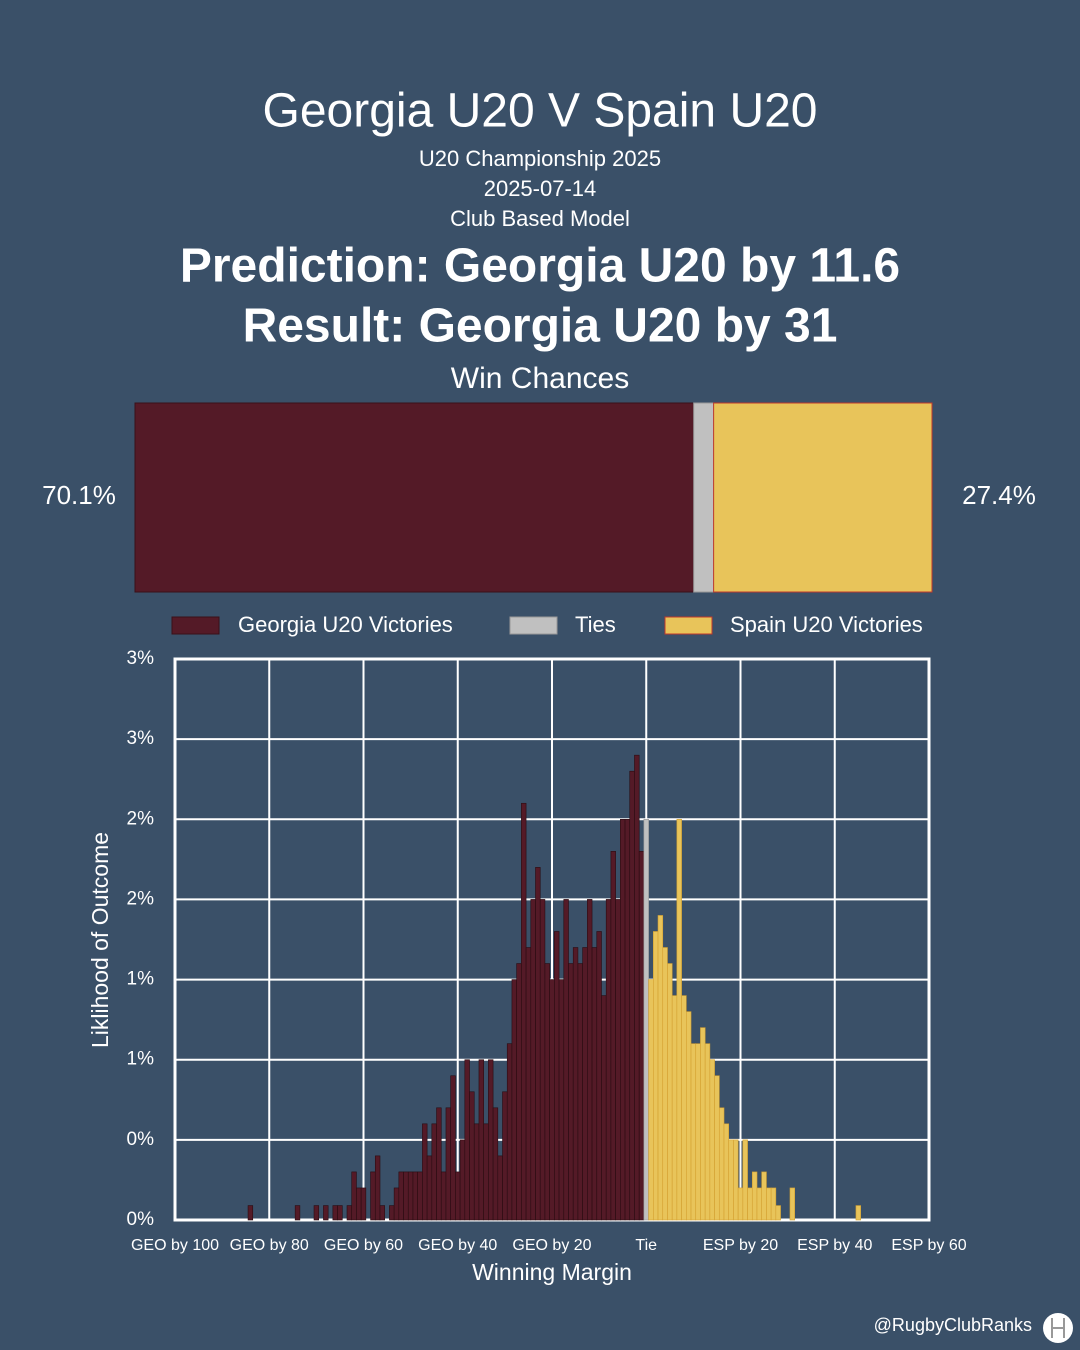  Describe the element at coordinates (552, 1272) in the screenshot. I see `x-axis-title: Winning Margin` at that location.